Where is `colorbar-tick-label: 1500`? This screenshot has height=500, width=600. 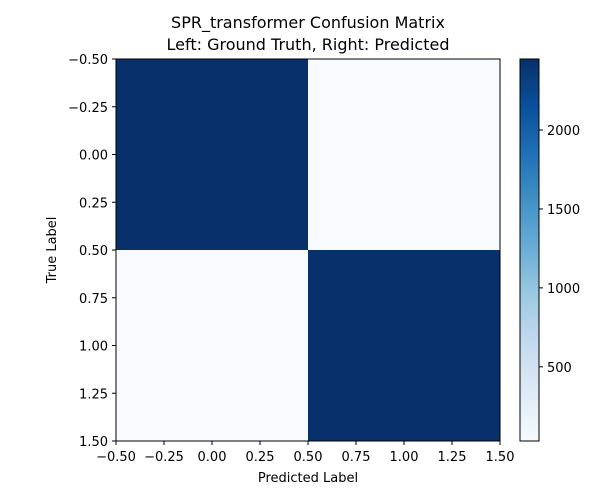 colorbar-tick-label: 1500 is located at coordinates (563, 210).